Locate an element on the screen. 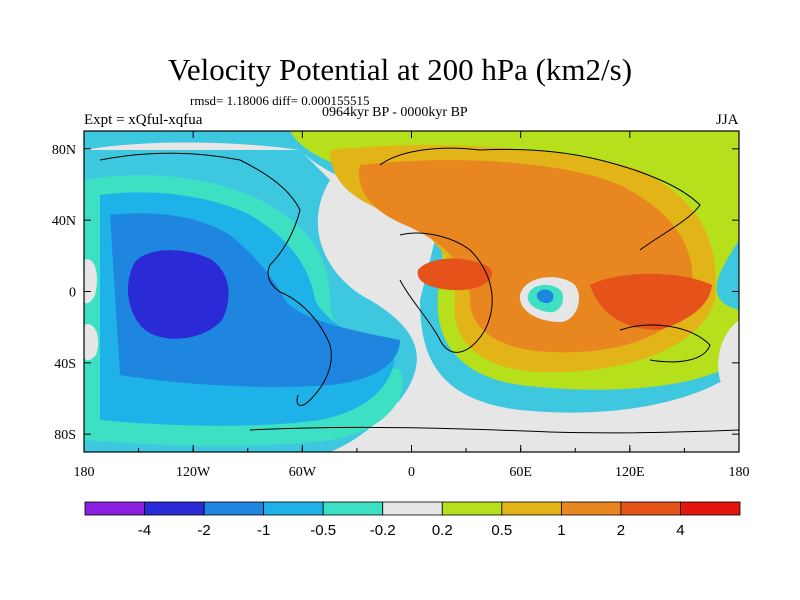 This screenshot has width=800, height=600. season-label: JJA is located at coordinates (727, 120).